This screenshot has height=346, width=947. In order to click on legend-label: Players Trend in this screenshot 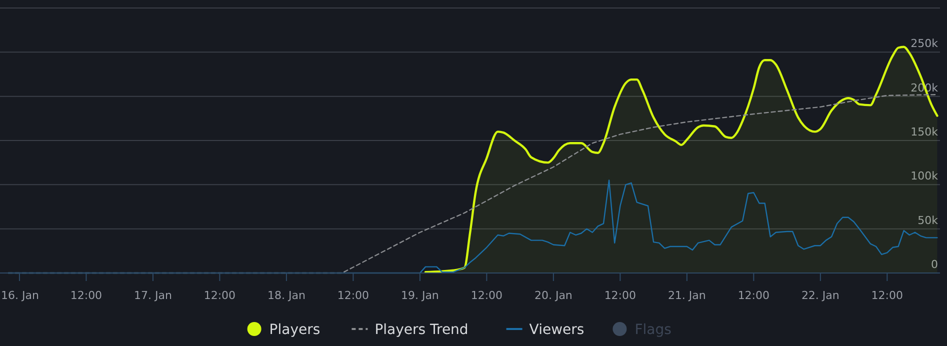, I will do `click(421, 330)`.